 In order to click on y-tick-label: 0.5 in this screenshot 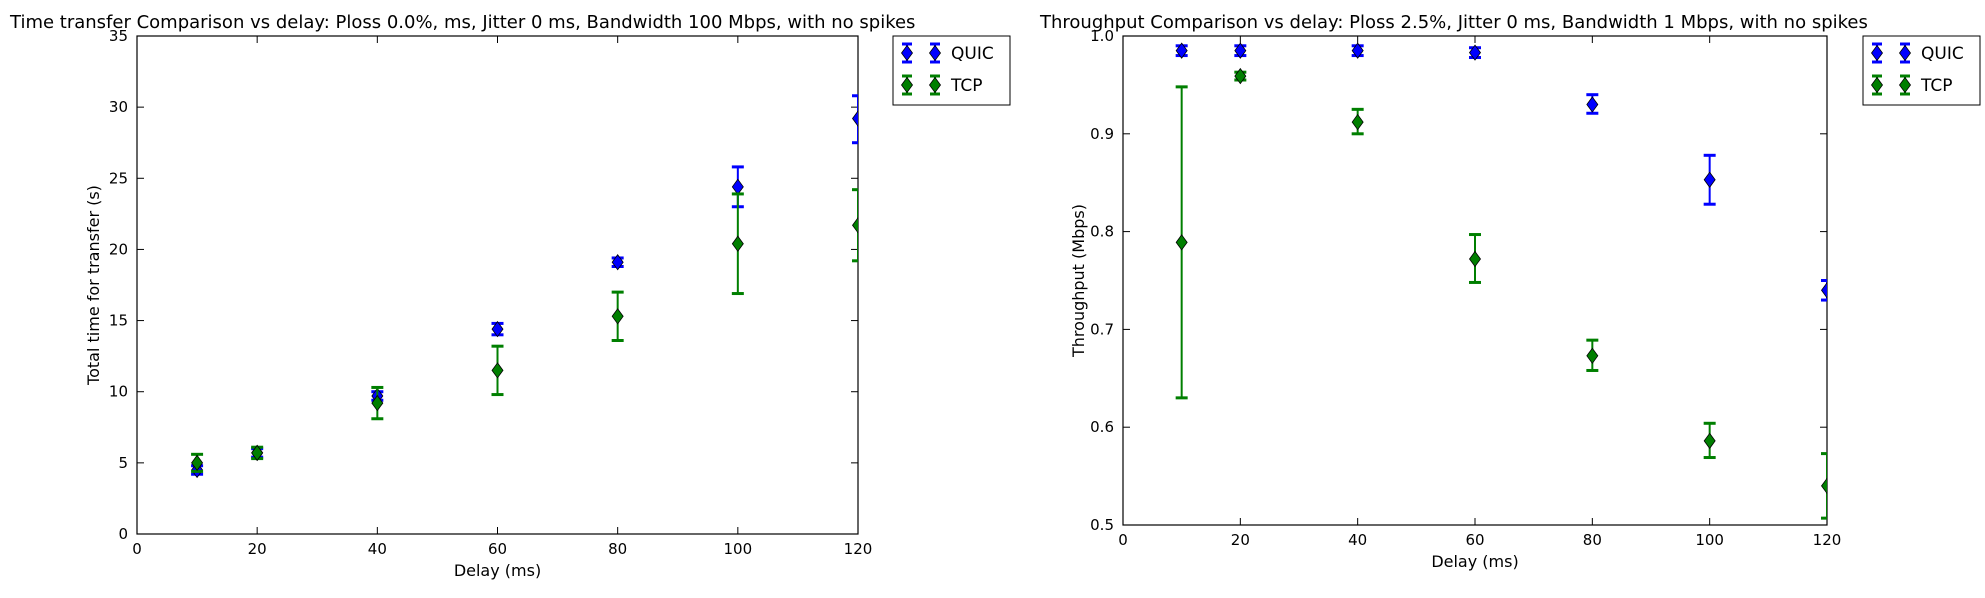, I will do `click(1102, 525)`.